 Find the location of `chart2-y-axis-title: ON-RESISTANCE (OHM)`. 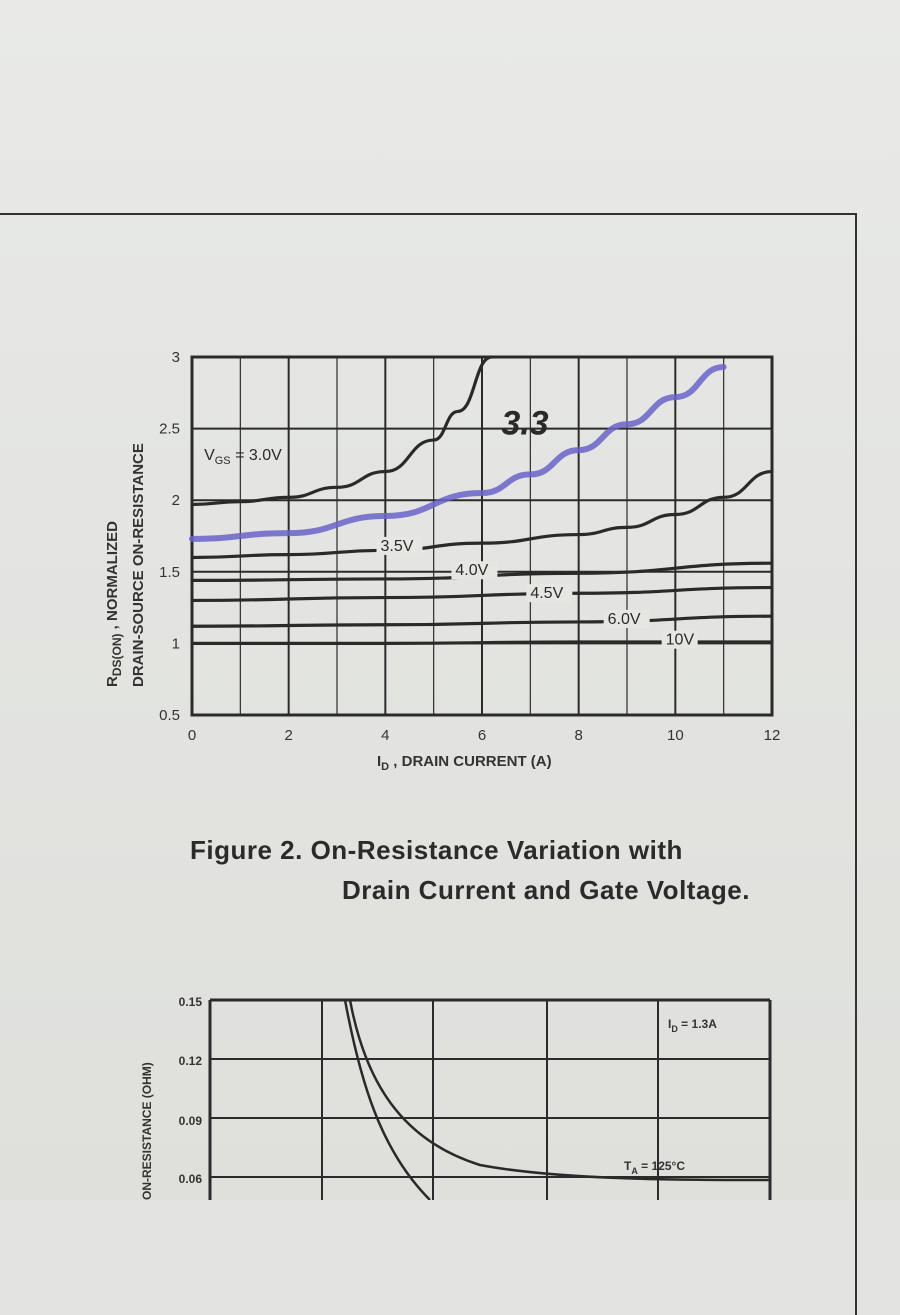

chart2-y-axis-title: ON-RESISTANCE (OHM) is located at coordinates (147, 1131).